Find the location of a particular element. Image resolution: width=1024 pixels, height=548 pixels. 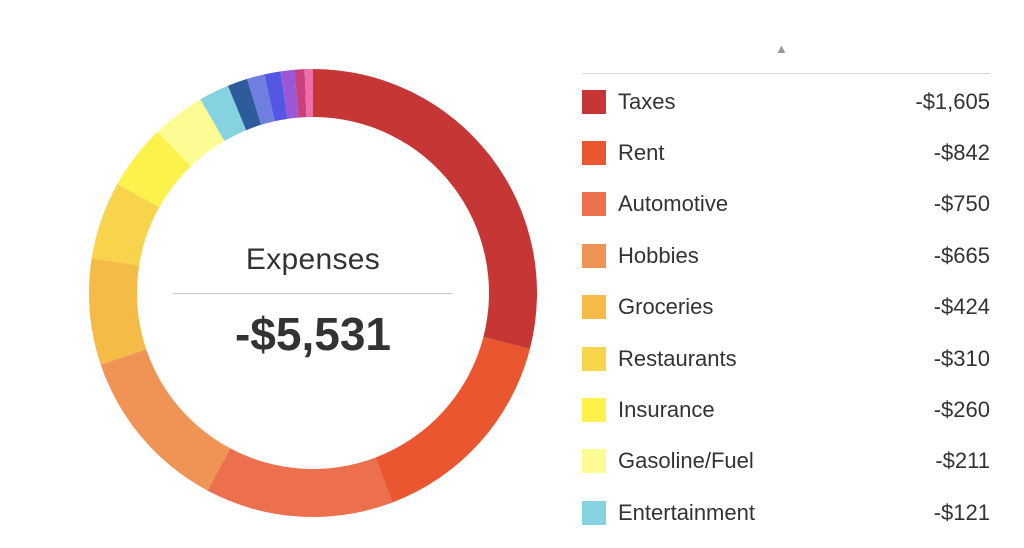

legend-value: -$665 is located at coordinates (961, 255).